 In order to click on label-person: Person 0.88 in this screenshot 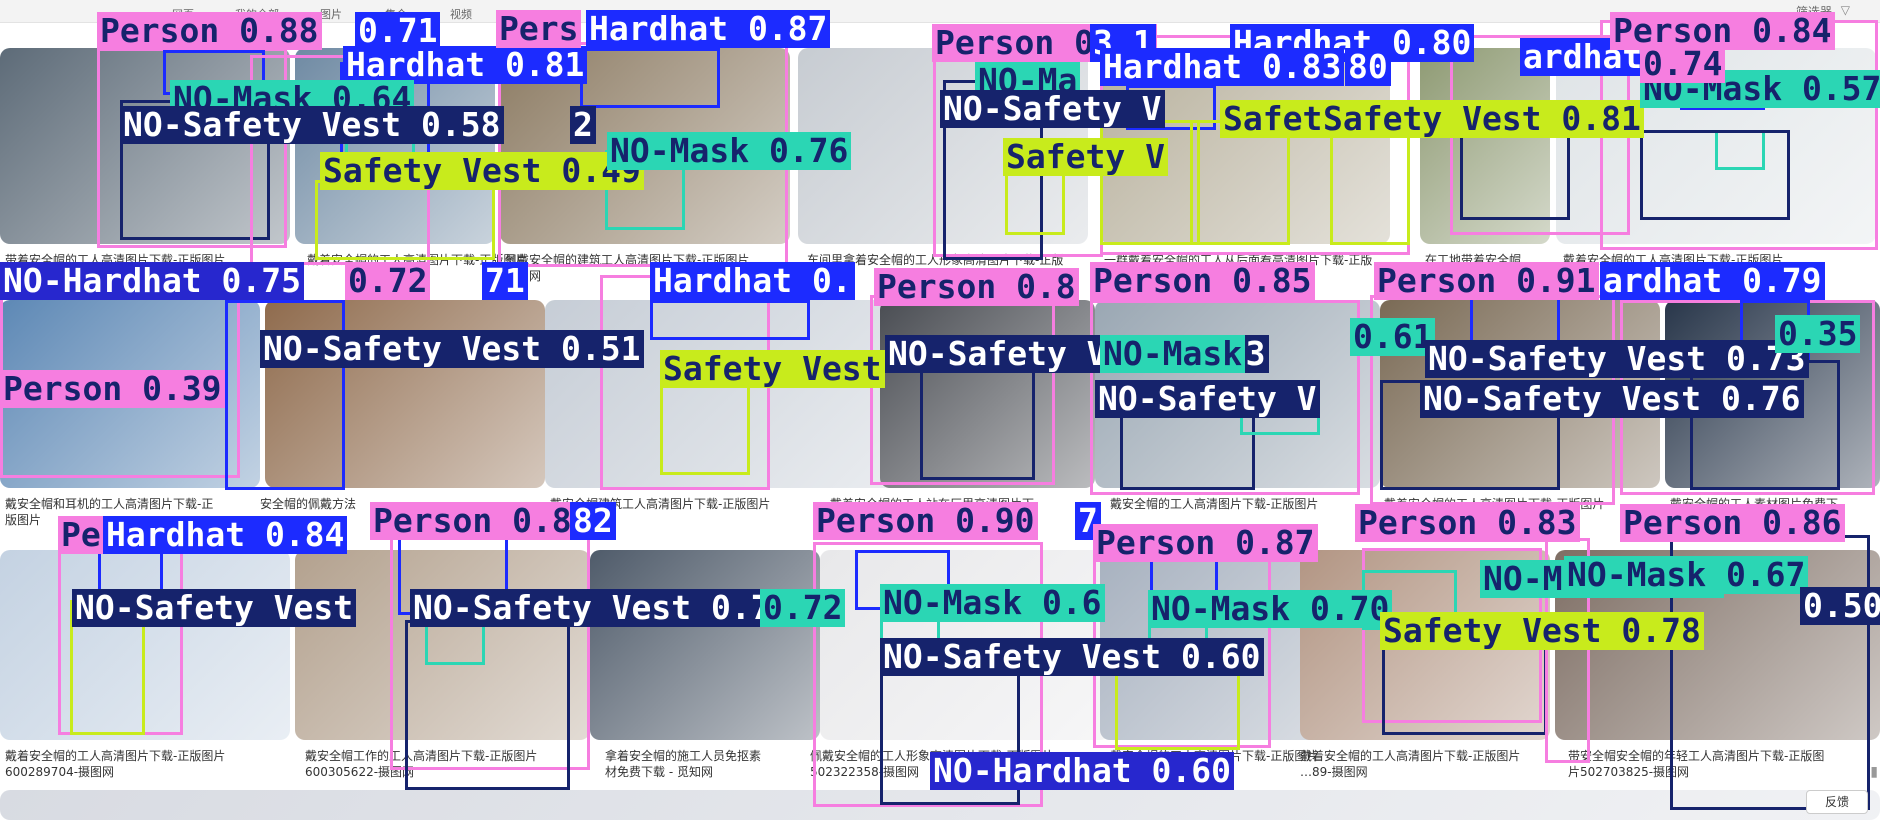, I will do `click(209, 31)`.